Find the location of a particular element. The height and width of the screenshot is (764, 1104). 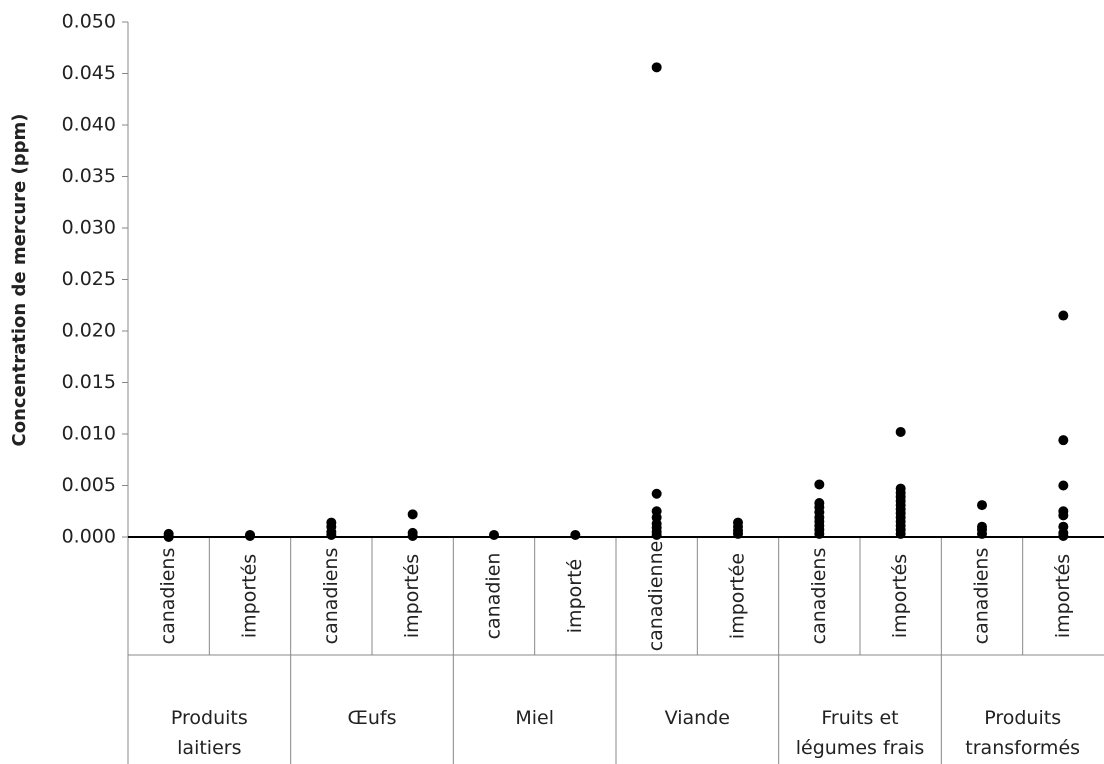

x-tick-label: canadienne is located at coordinates (656, 596).